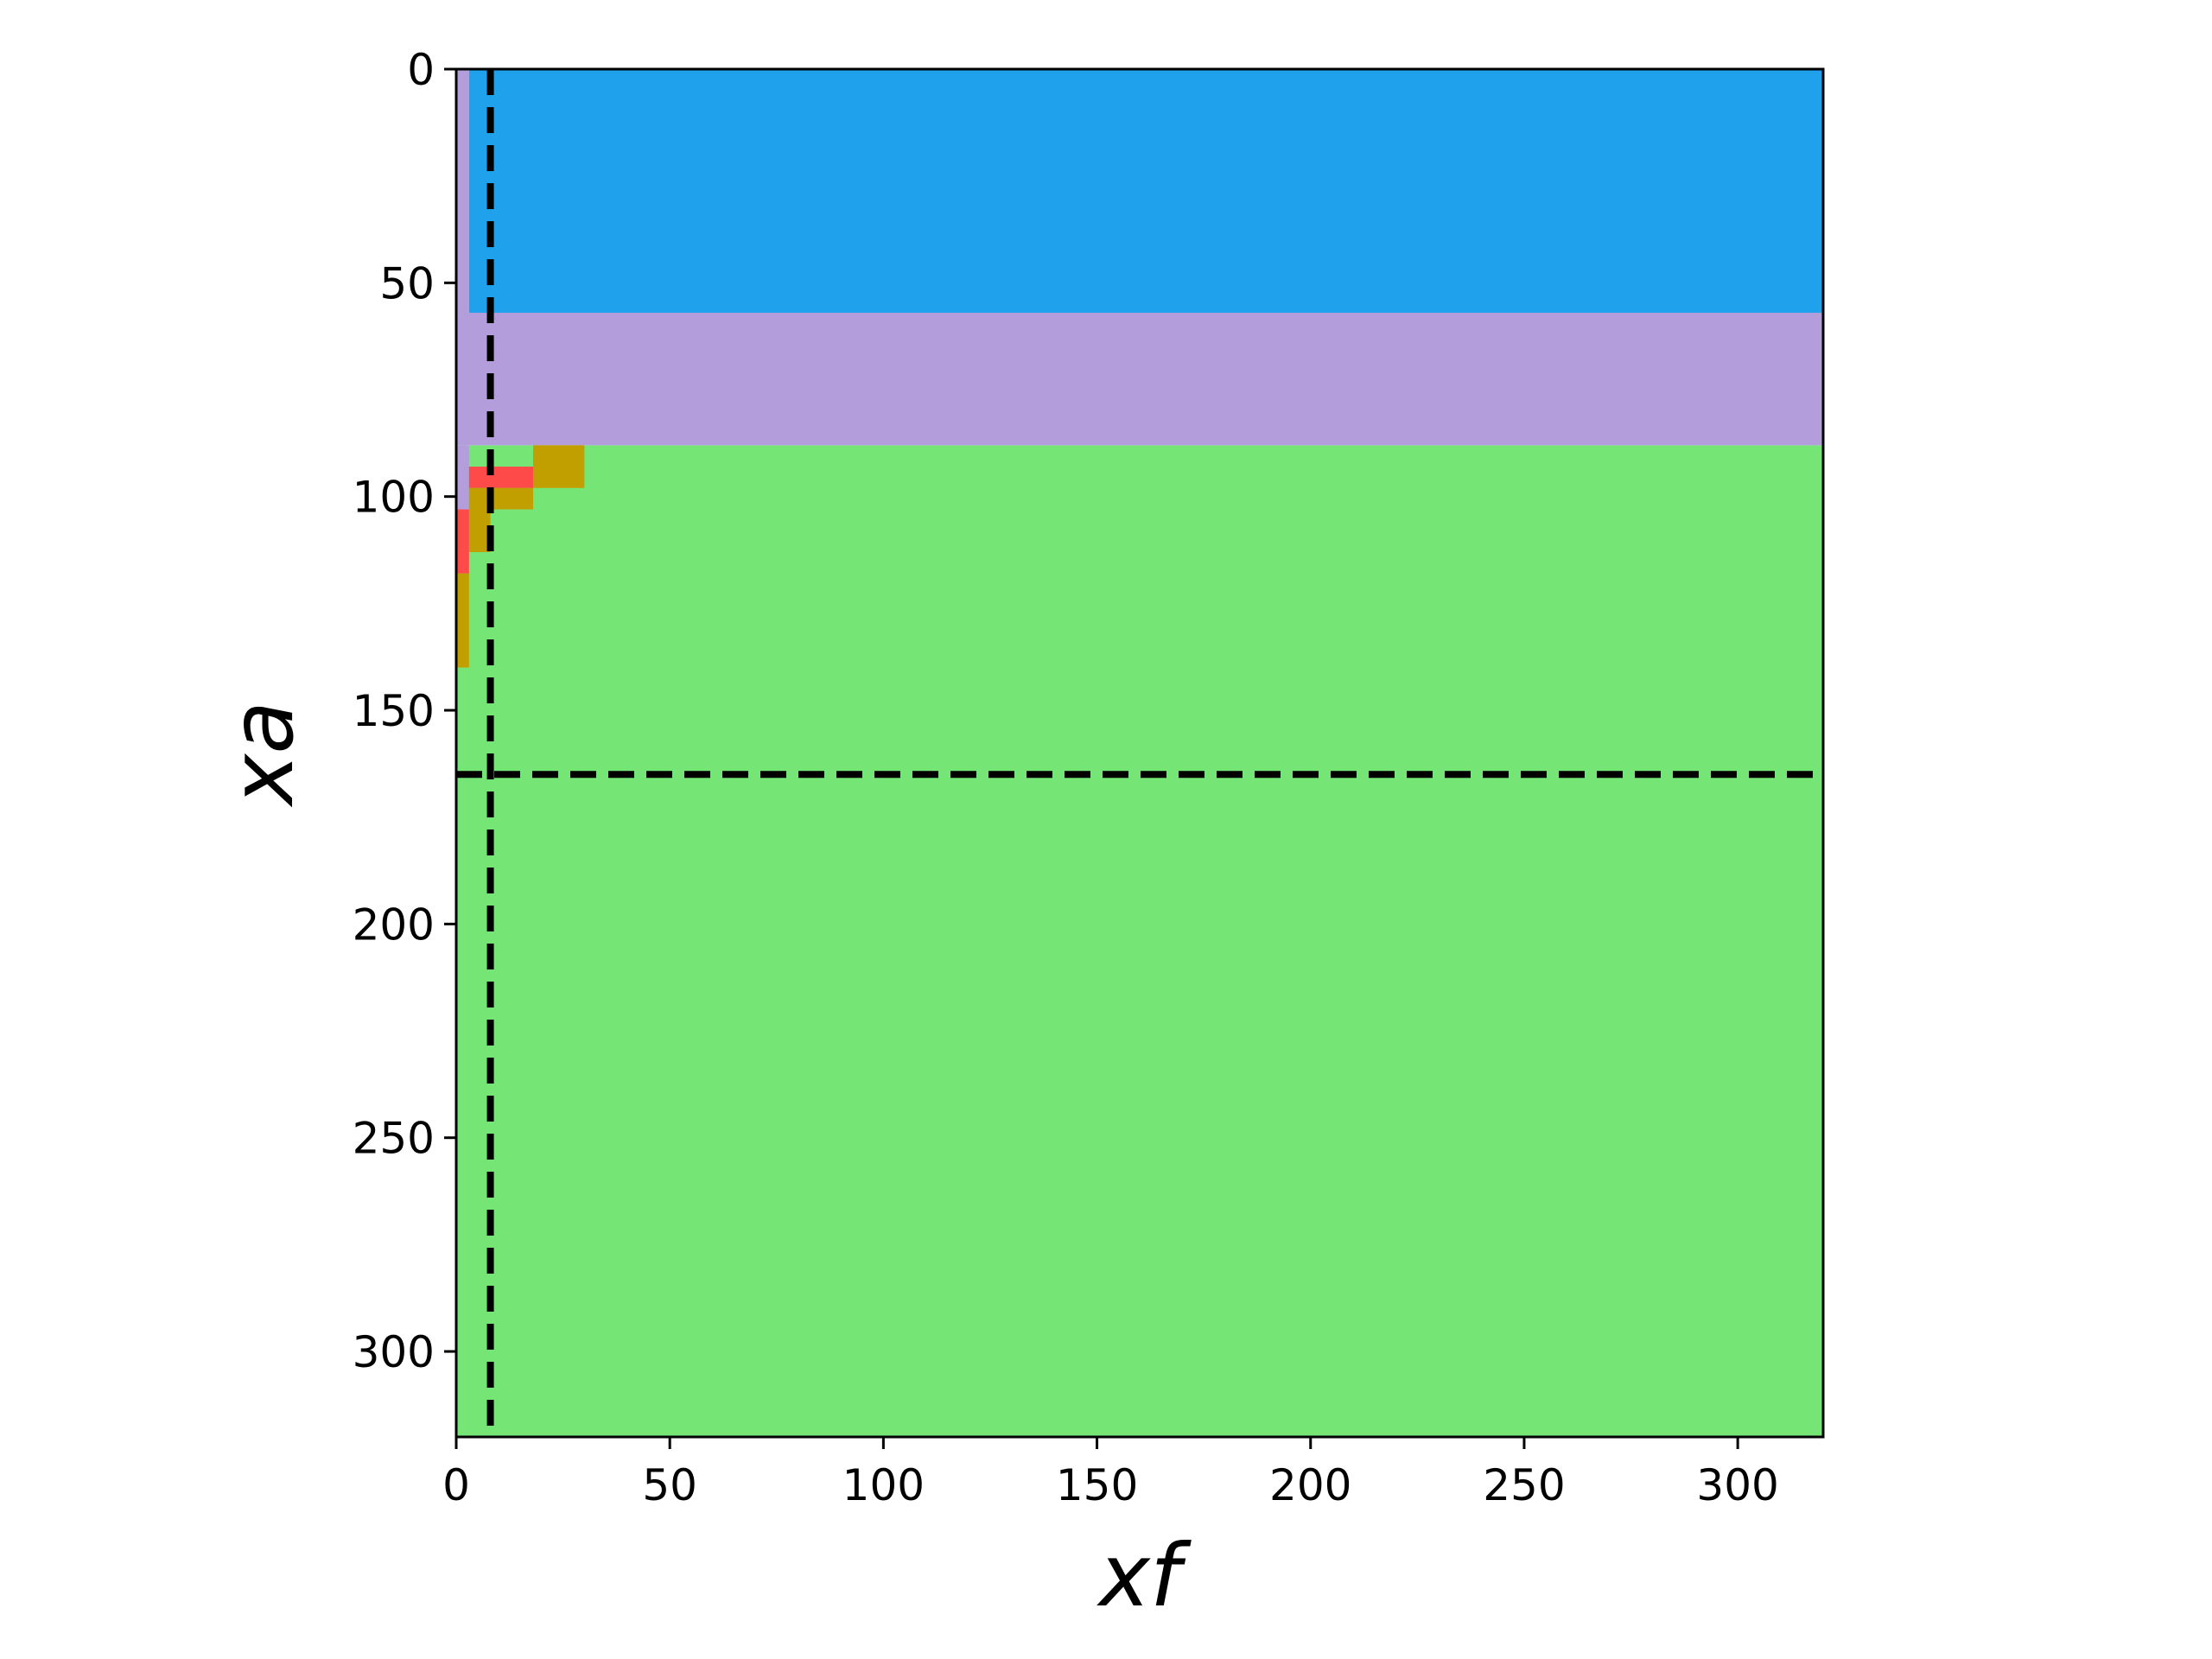  I want to click on x-tick-label: 200, so click(1310, 1485).